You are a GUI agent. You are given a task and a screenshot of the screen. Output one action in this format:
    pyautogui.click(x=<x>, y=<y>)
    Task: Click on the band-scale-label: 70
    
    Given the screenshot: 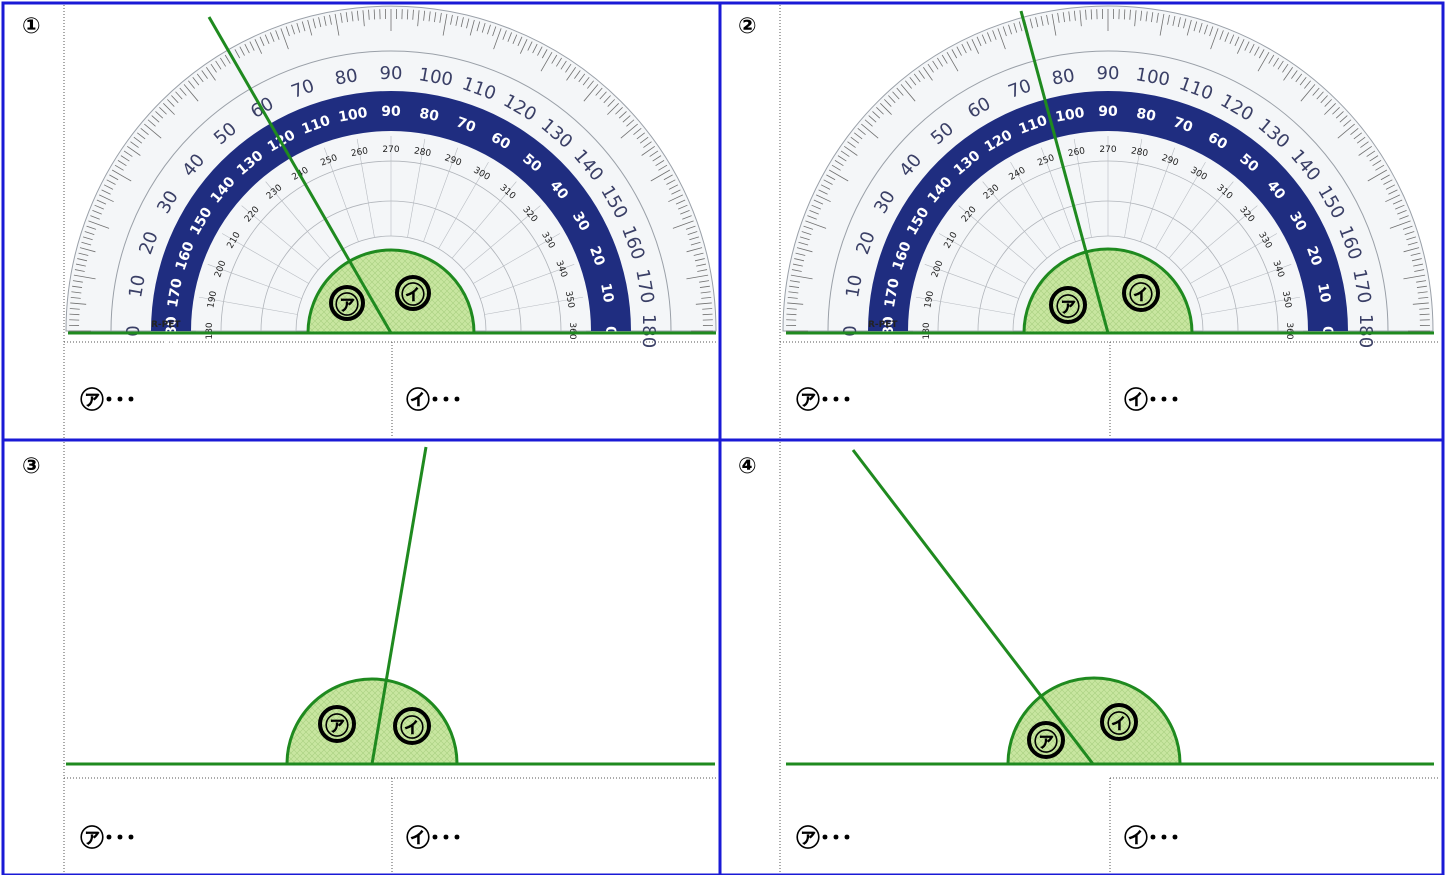 What is the action you would take?
    pyautogui.click(x=1183, y=125)
    